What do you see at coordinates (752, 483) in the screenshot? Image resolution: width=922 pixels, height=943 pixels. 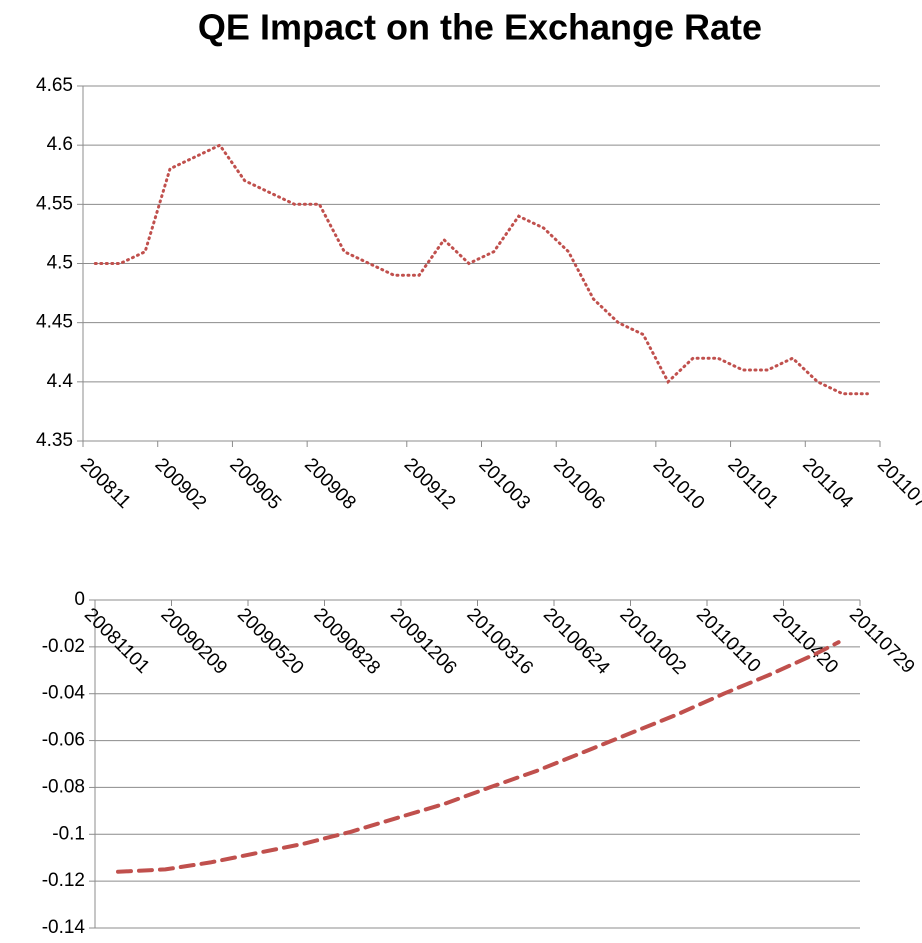 I see `x-tick-label: 201101` at bounding box center [752, 483].